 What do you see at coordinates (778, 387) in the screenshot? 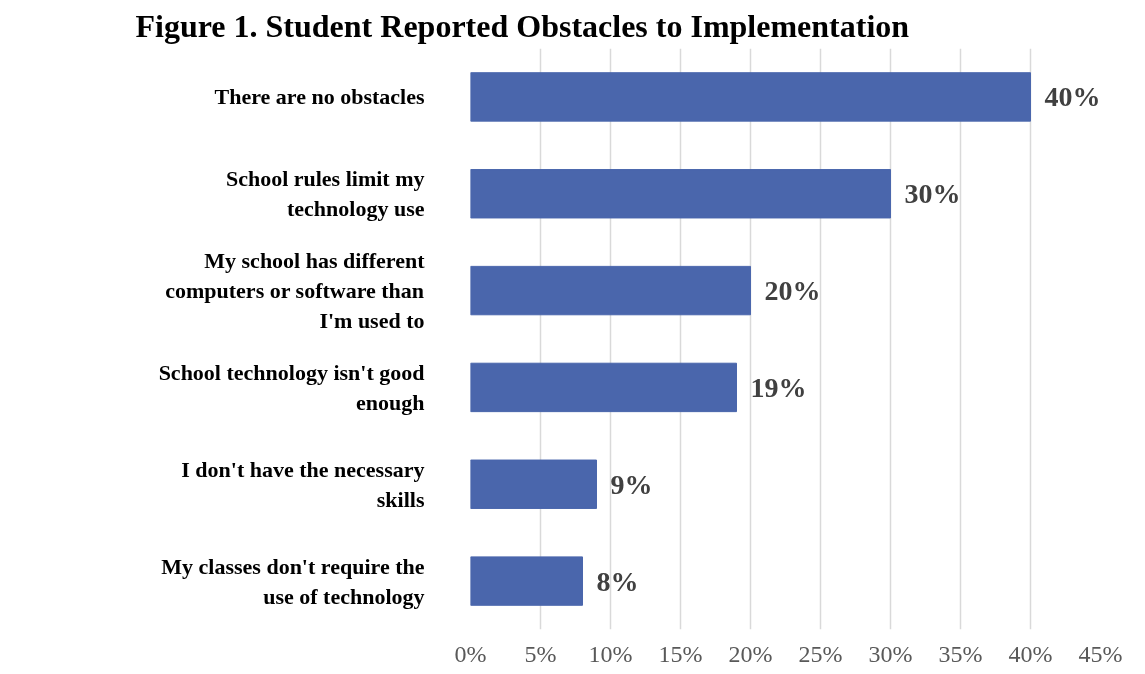
I see `data-label: 19%` at bounding box center [778, 387].